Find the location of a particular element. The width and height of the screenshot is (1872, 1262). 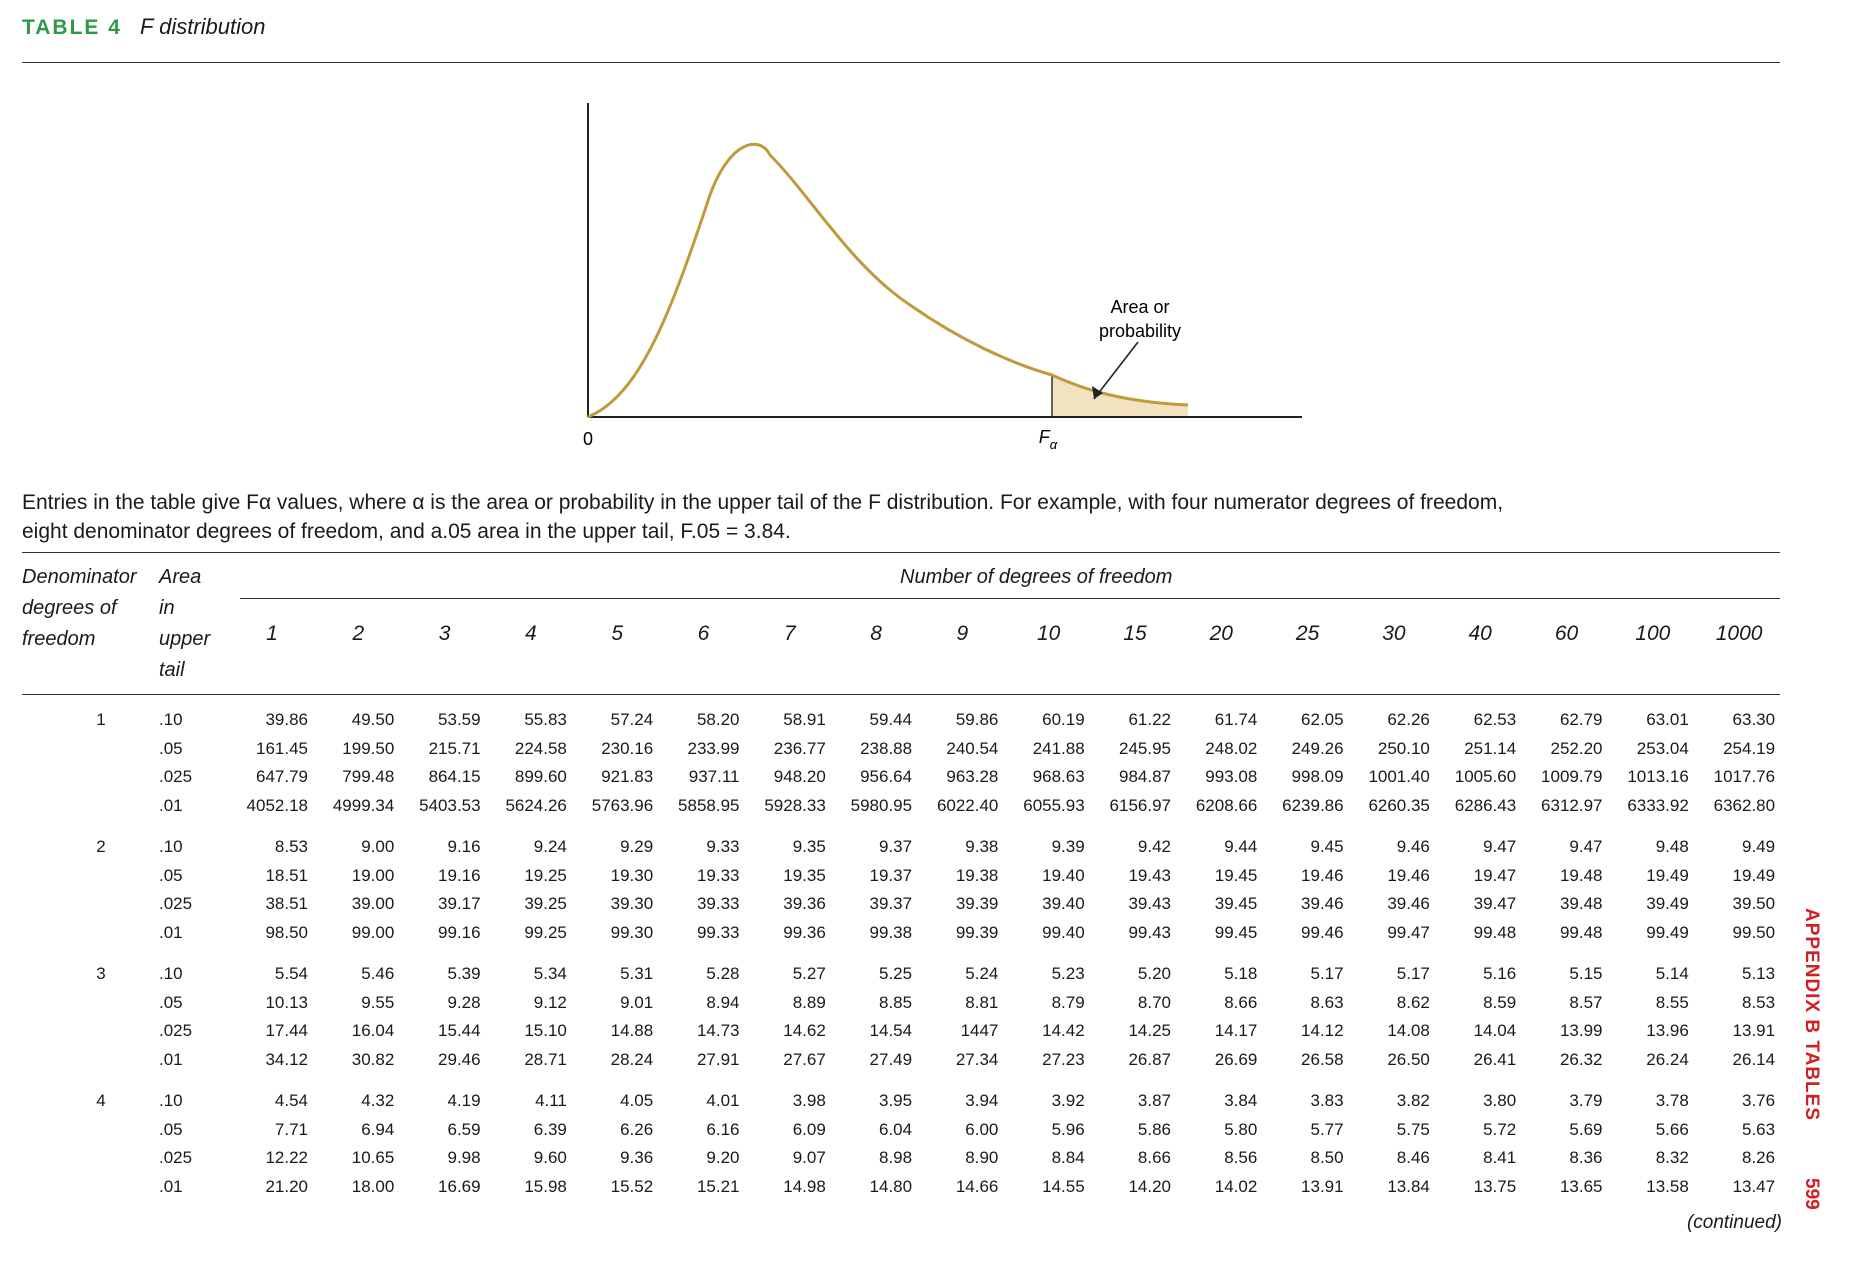

f-value-cell: 998.09 is located at coordinates (1317, 776).